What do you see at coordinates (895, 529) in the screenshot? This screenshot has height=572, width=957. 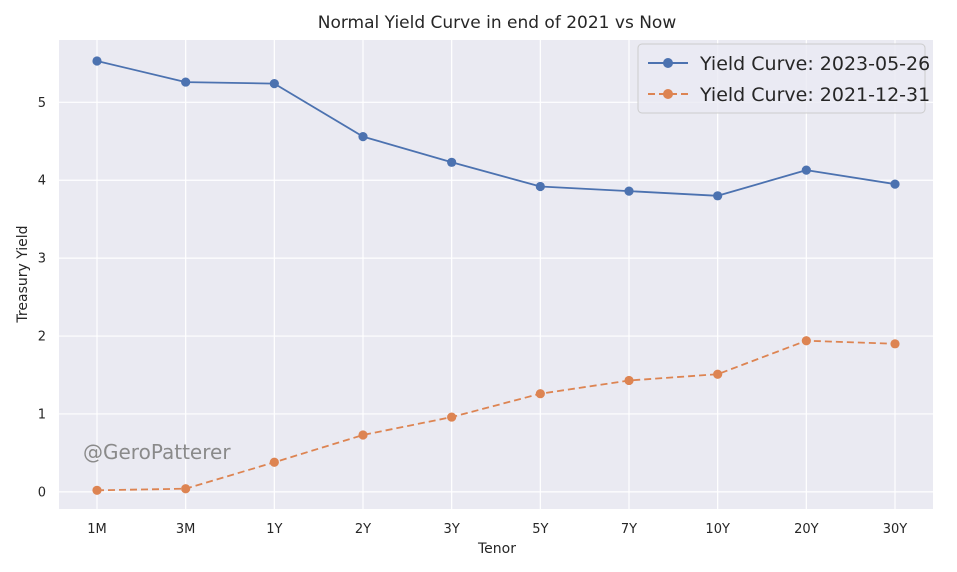 I see `x-tick-label: 30Y` at bounding box center [895, 529].